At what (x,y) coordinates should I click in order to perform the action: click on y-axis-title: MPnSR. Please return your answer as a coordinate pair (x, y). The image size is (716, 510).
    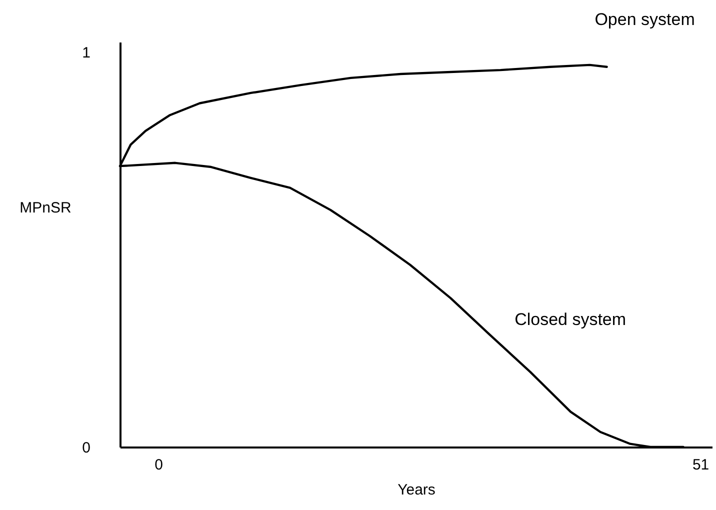
    Looking at the image, I should click on (46, 208).